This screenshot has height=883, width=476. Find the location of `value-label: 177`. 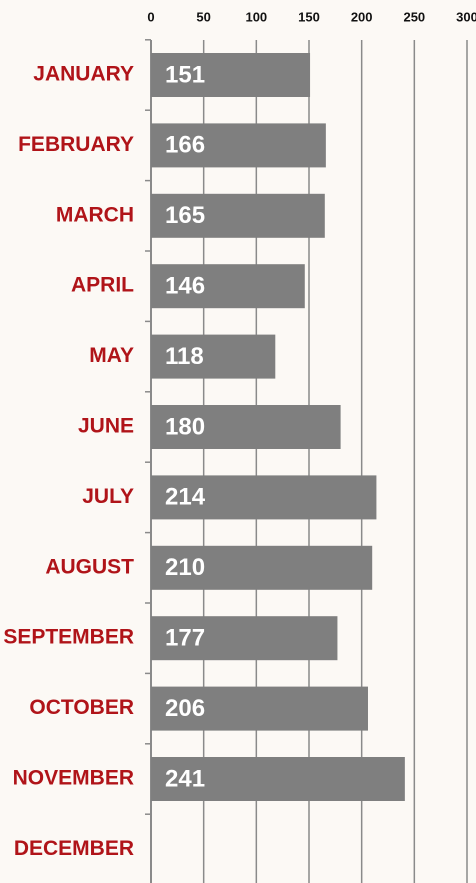

value-label: 177 is located at coordinates (185, 638).